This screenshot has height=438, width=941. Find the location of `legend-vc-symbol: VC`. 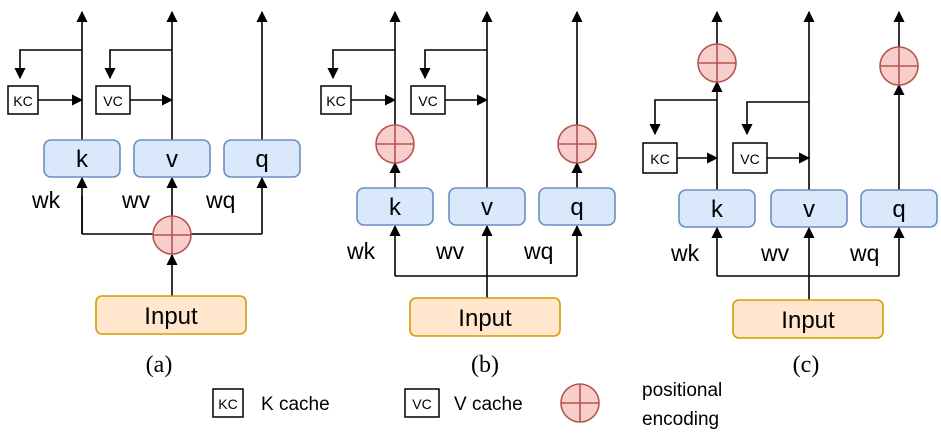

legend-vc-symbol: VC is located at coordinates (421, 404).